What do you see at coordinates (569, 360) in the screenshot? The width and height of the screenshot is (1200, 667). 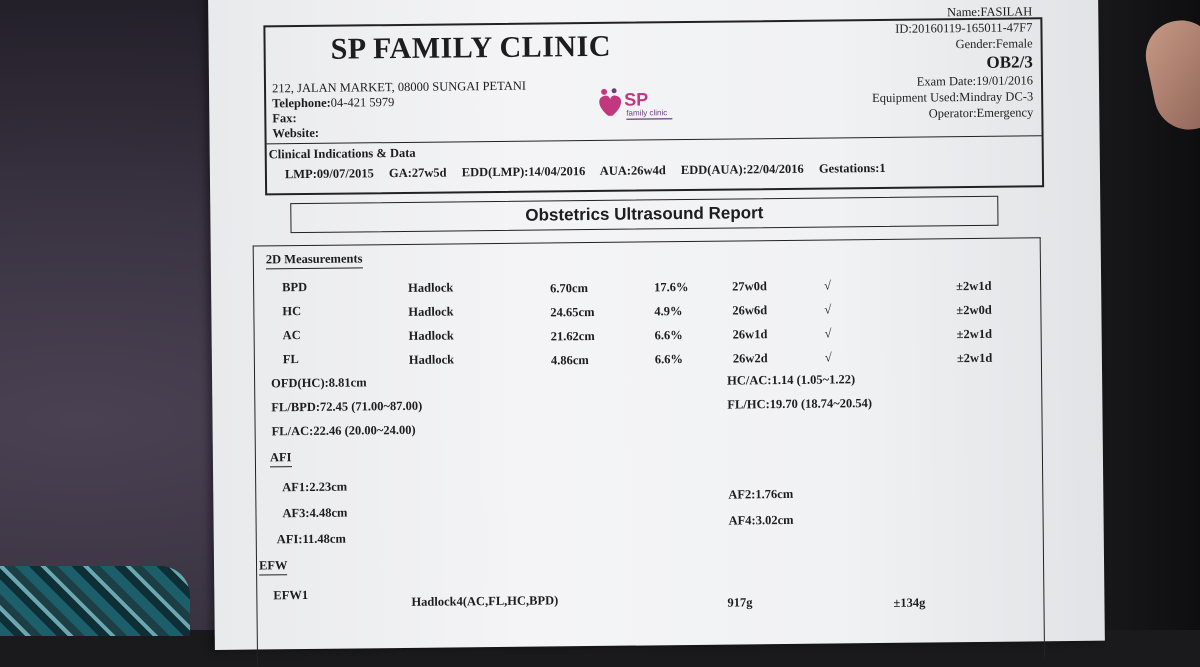 I see `fl-value: 4.86cm` at bounding box center [569, 360].